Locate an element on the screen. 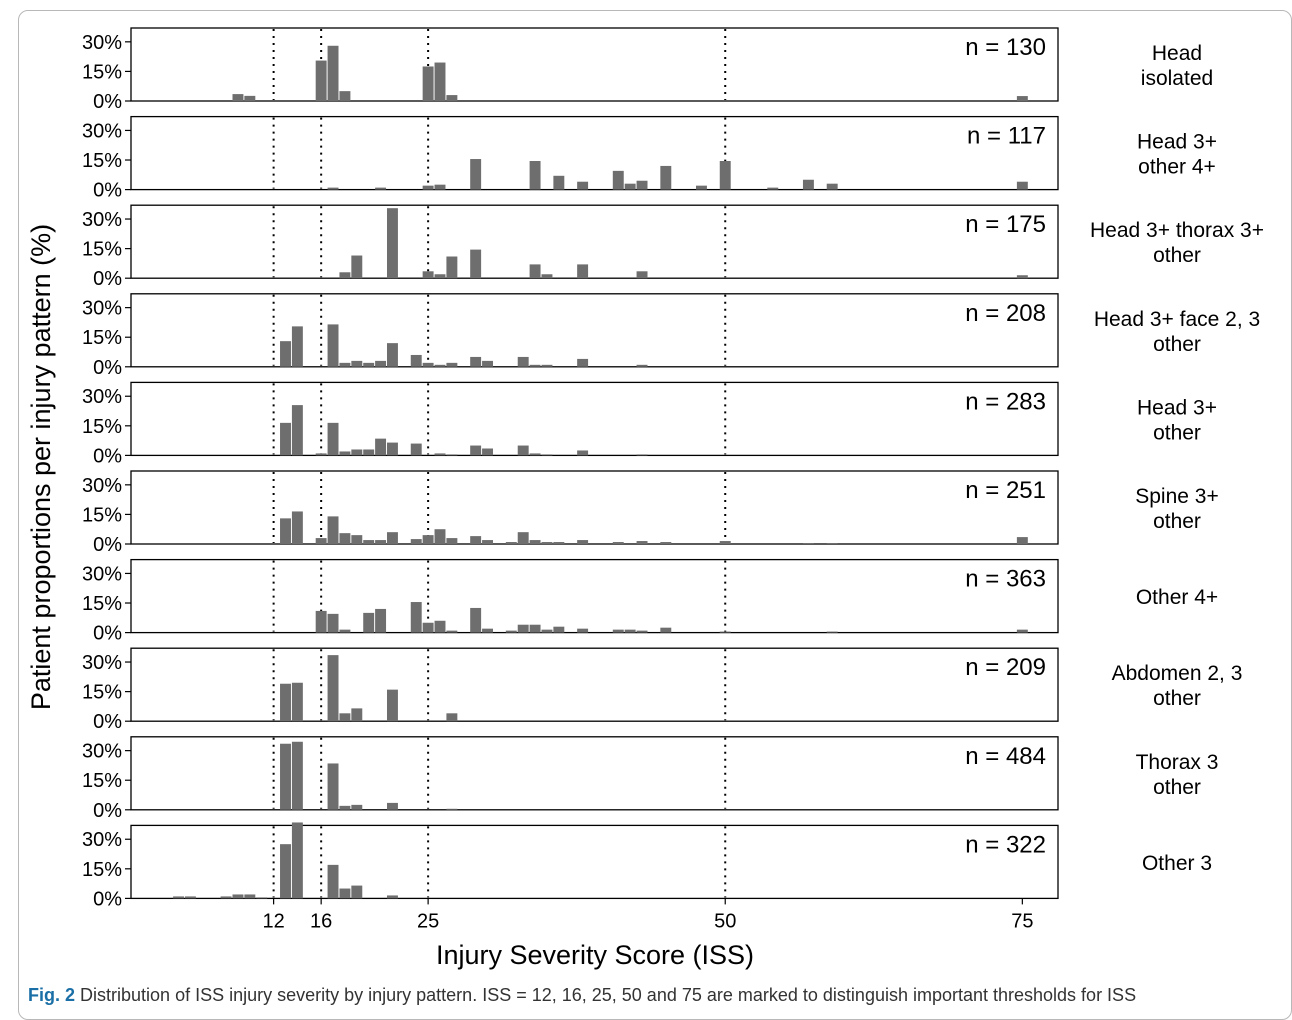 The width and height of the screenshot is (1292, 1020). panel-strip-label: Head 3+ thorax 3+ is located at coordinates (1177, 230).